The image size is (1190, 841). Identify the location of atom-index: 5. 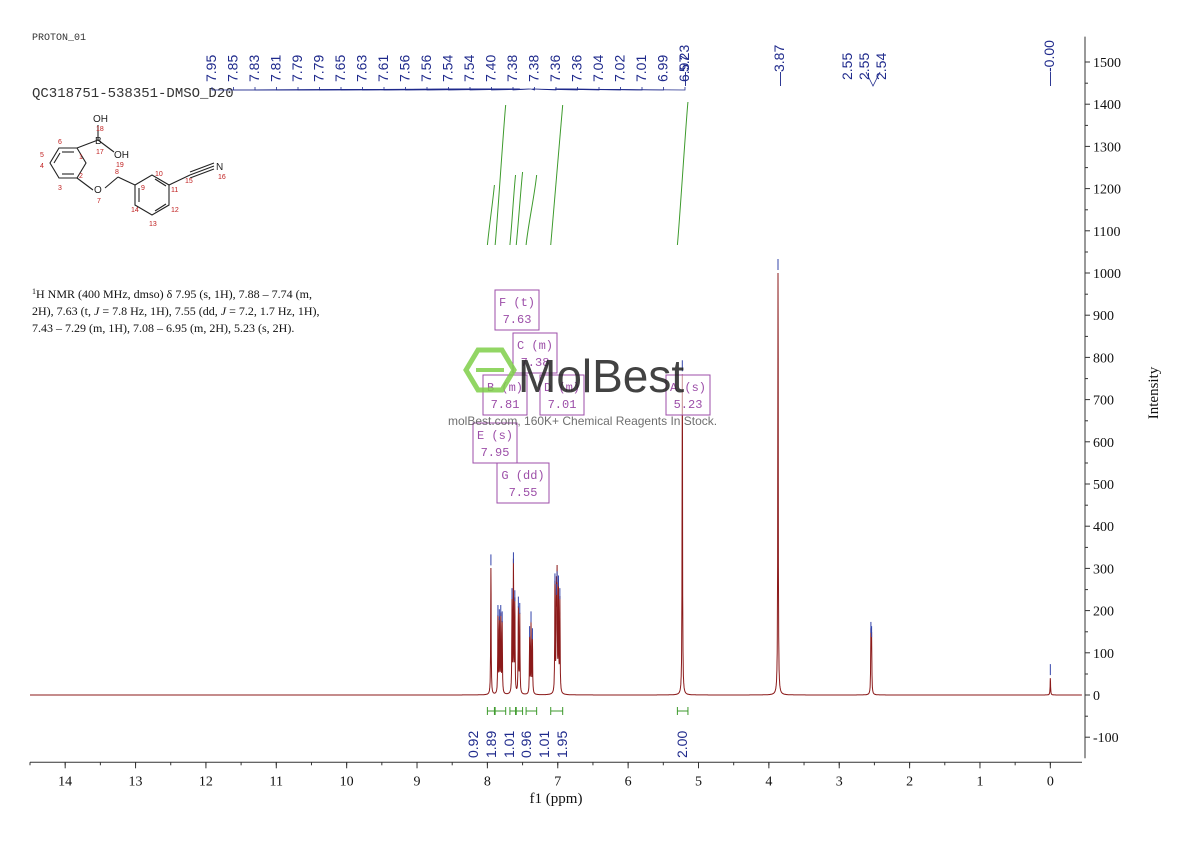
(42, 155).